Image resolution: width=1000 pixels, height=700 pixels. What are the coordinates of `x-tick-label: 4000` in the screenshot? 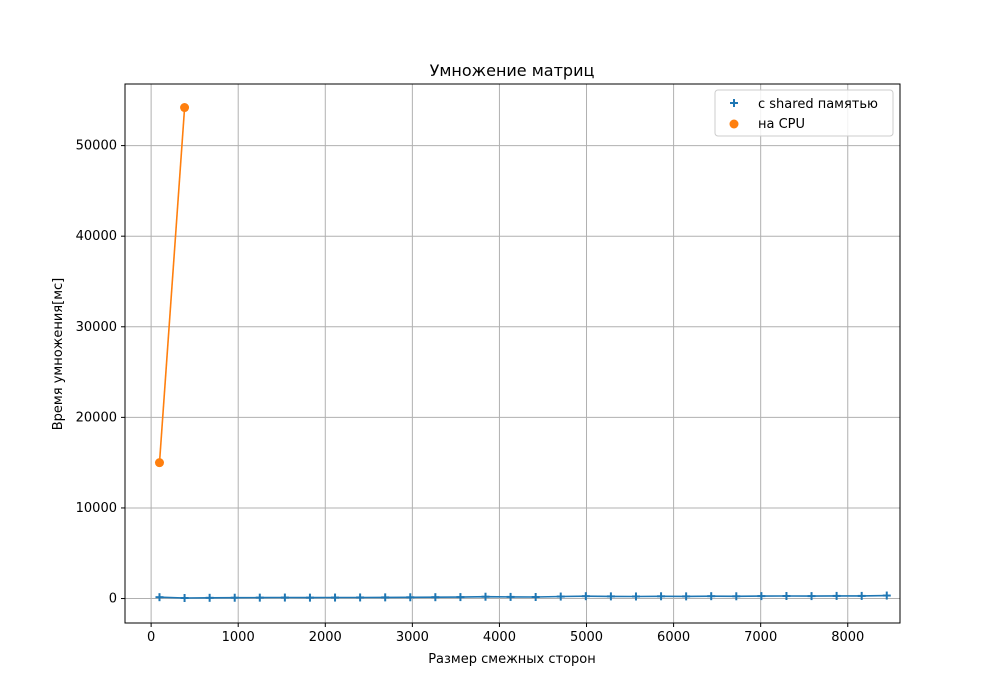 It's located at (499, 637).